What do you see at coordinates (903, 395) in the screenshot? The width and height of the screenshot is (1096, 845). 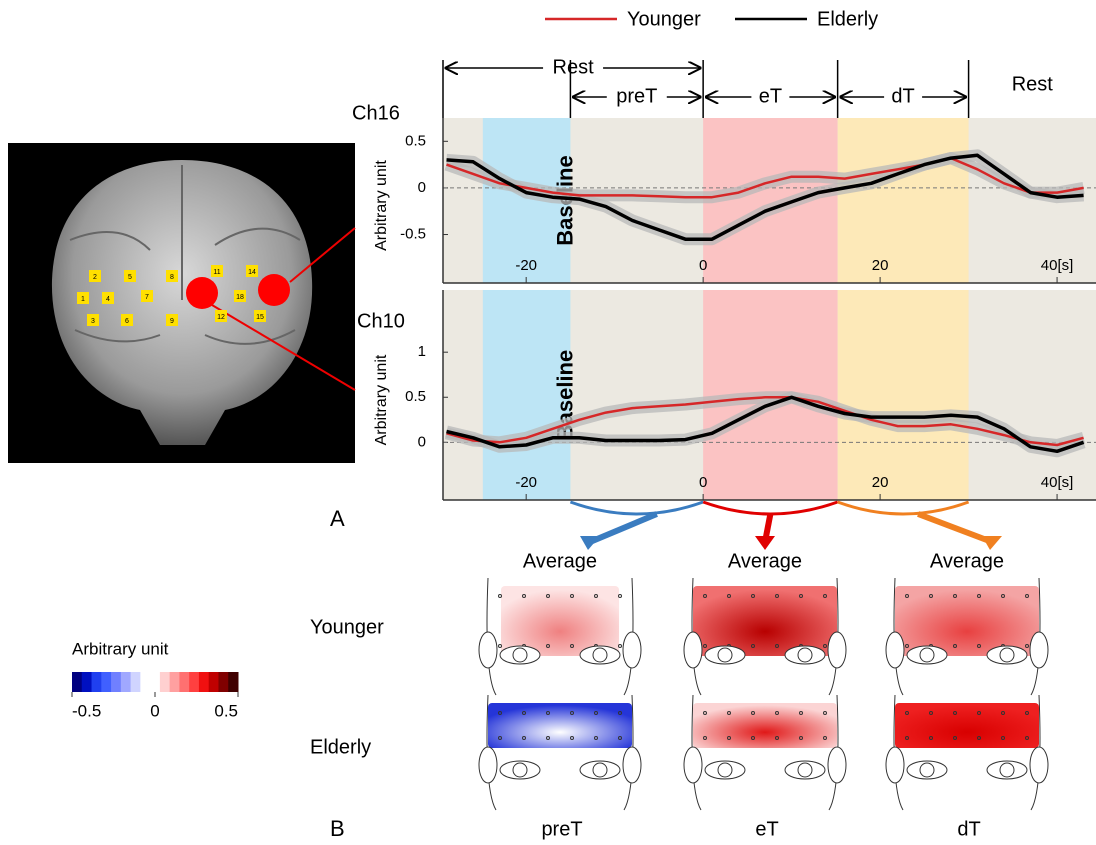 I see `phase-band` at bounding box center [903, 395].